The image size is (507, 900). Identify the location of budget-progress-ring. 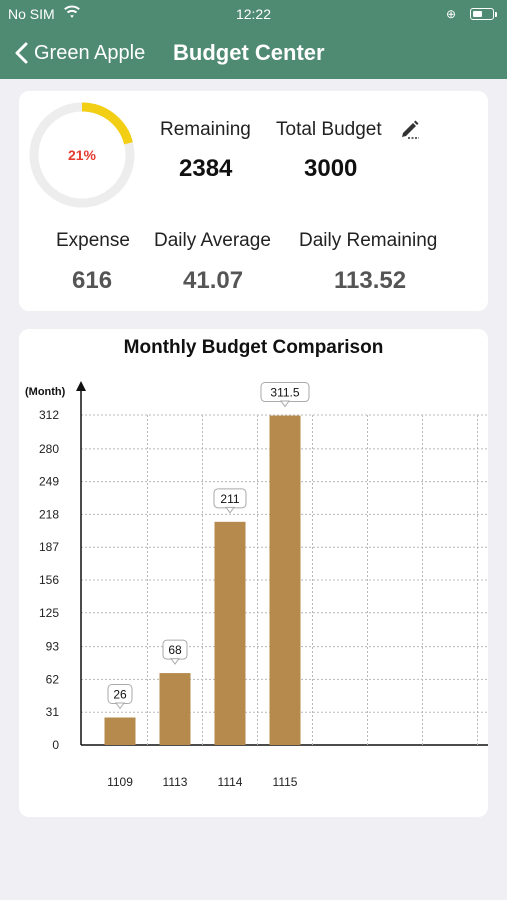
(82, 155).